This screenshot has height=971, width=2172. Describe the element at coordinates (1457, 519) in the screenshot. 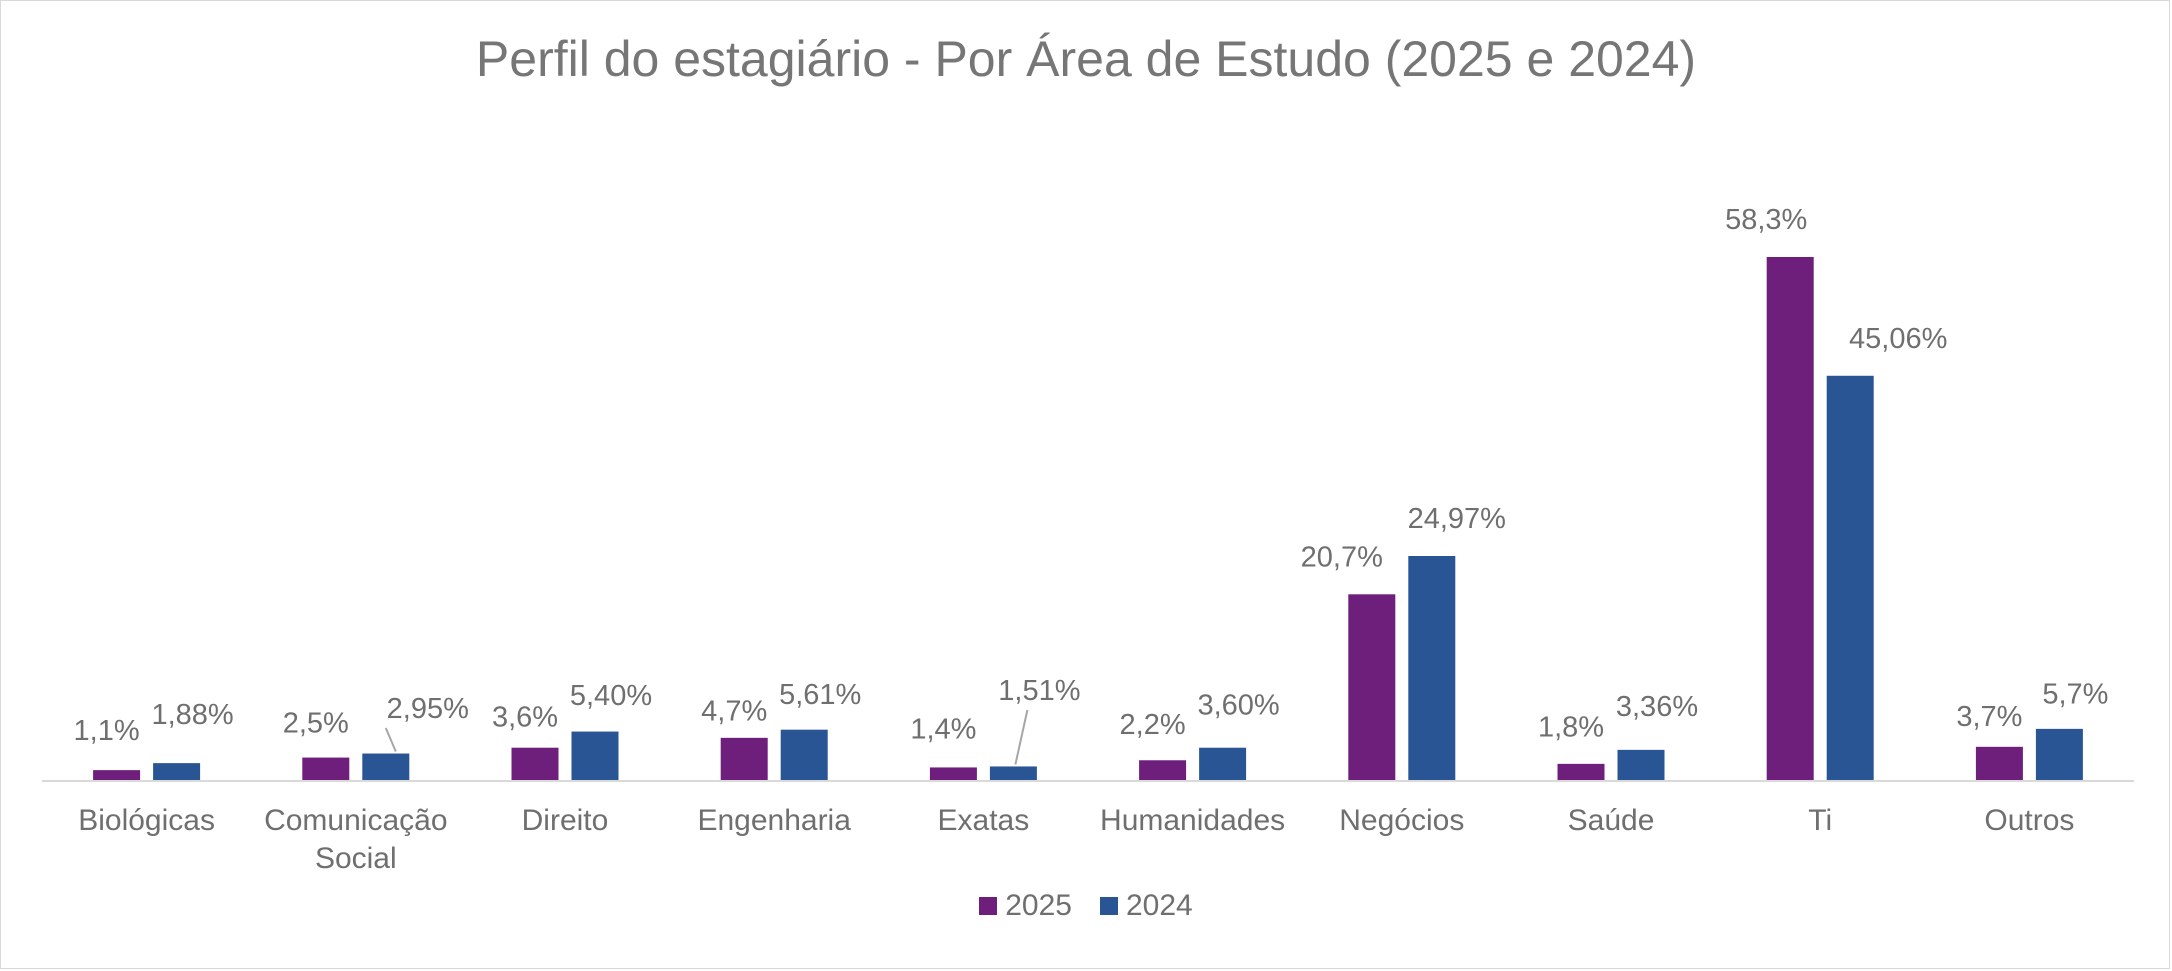

I see `data-label-2024-negocios: 24,97%` at that location.